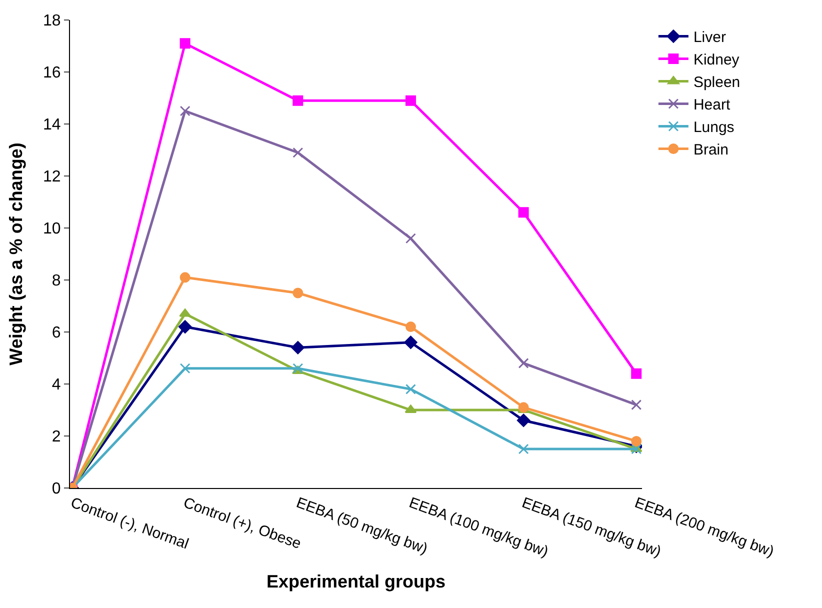 This screenshot has height=608, width=822. Describe the element at coordinates (52, 125) in the screenshot. I see `y-tick-label: 14` at that location.